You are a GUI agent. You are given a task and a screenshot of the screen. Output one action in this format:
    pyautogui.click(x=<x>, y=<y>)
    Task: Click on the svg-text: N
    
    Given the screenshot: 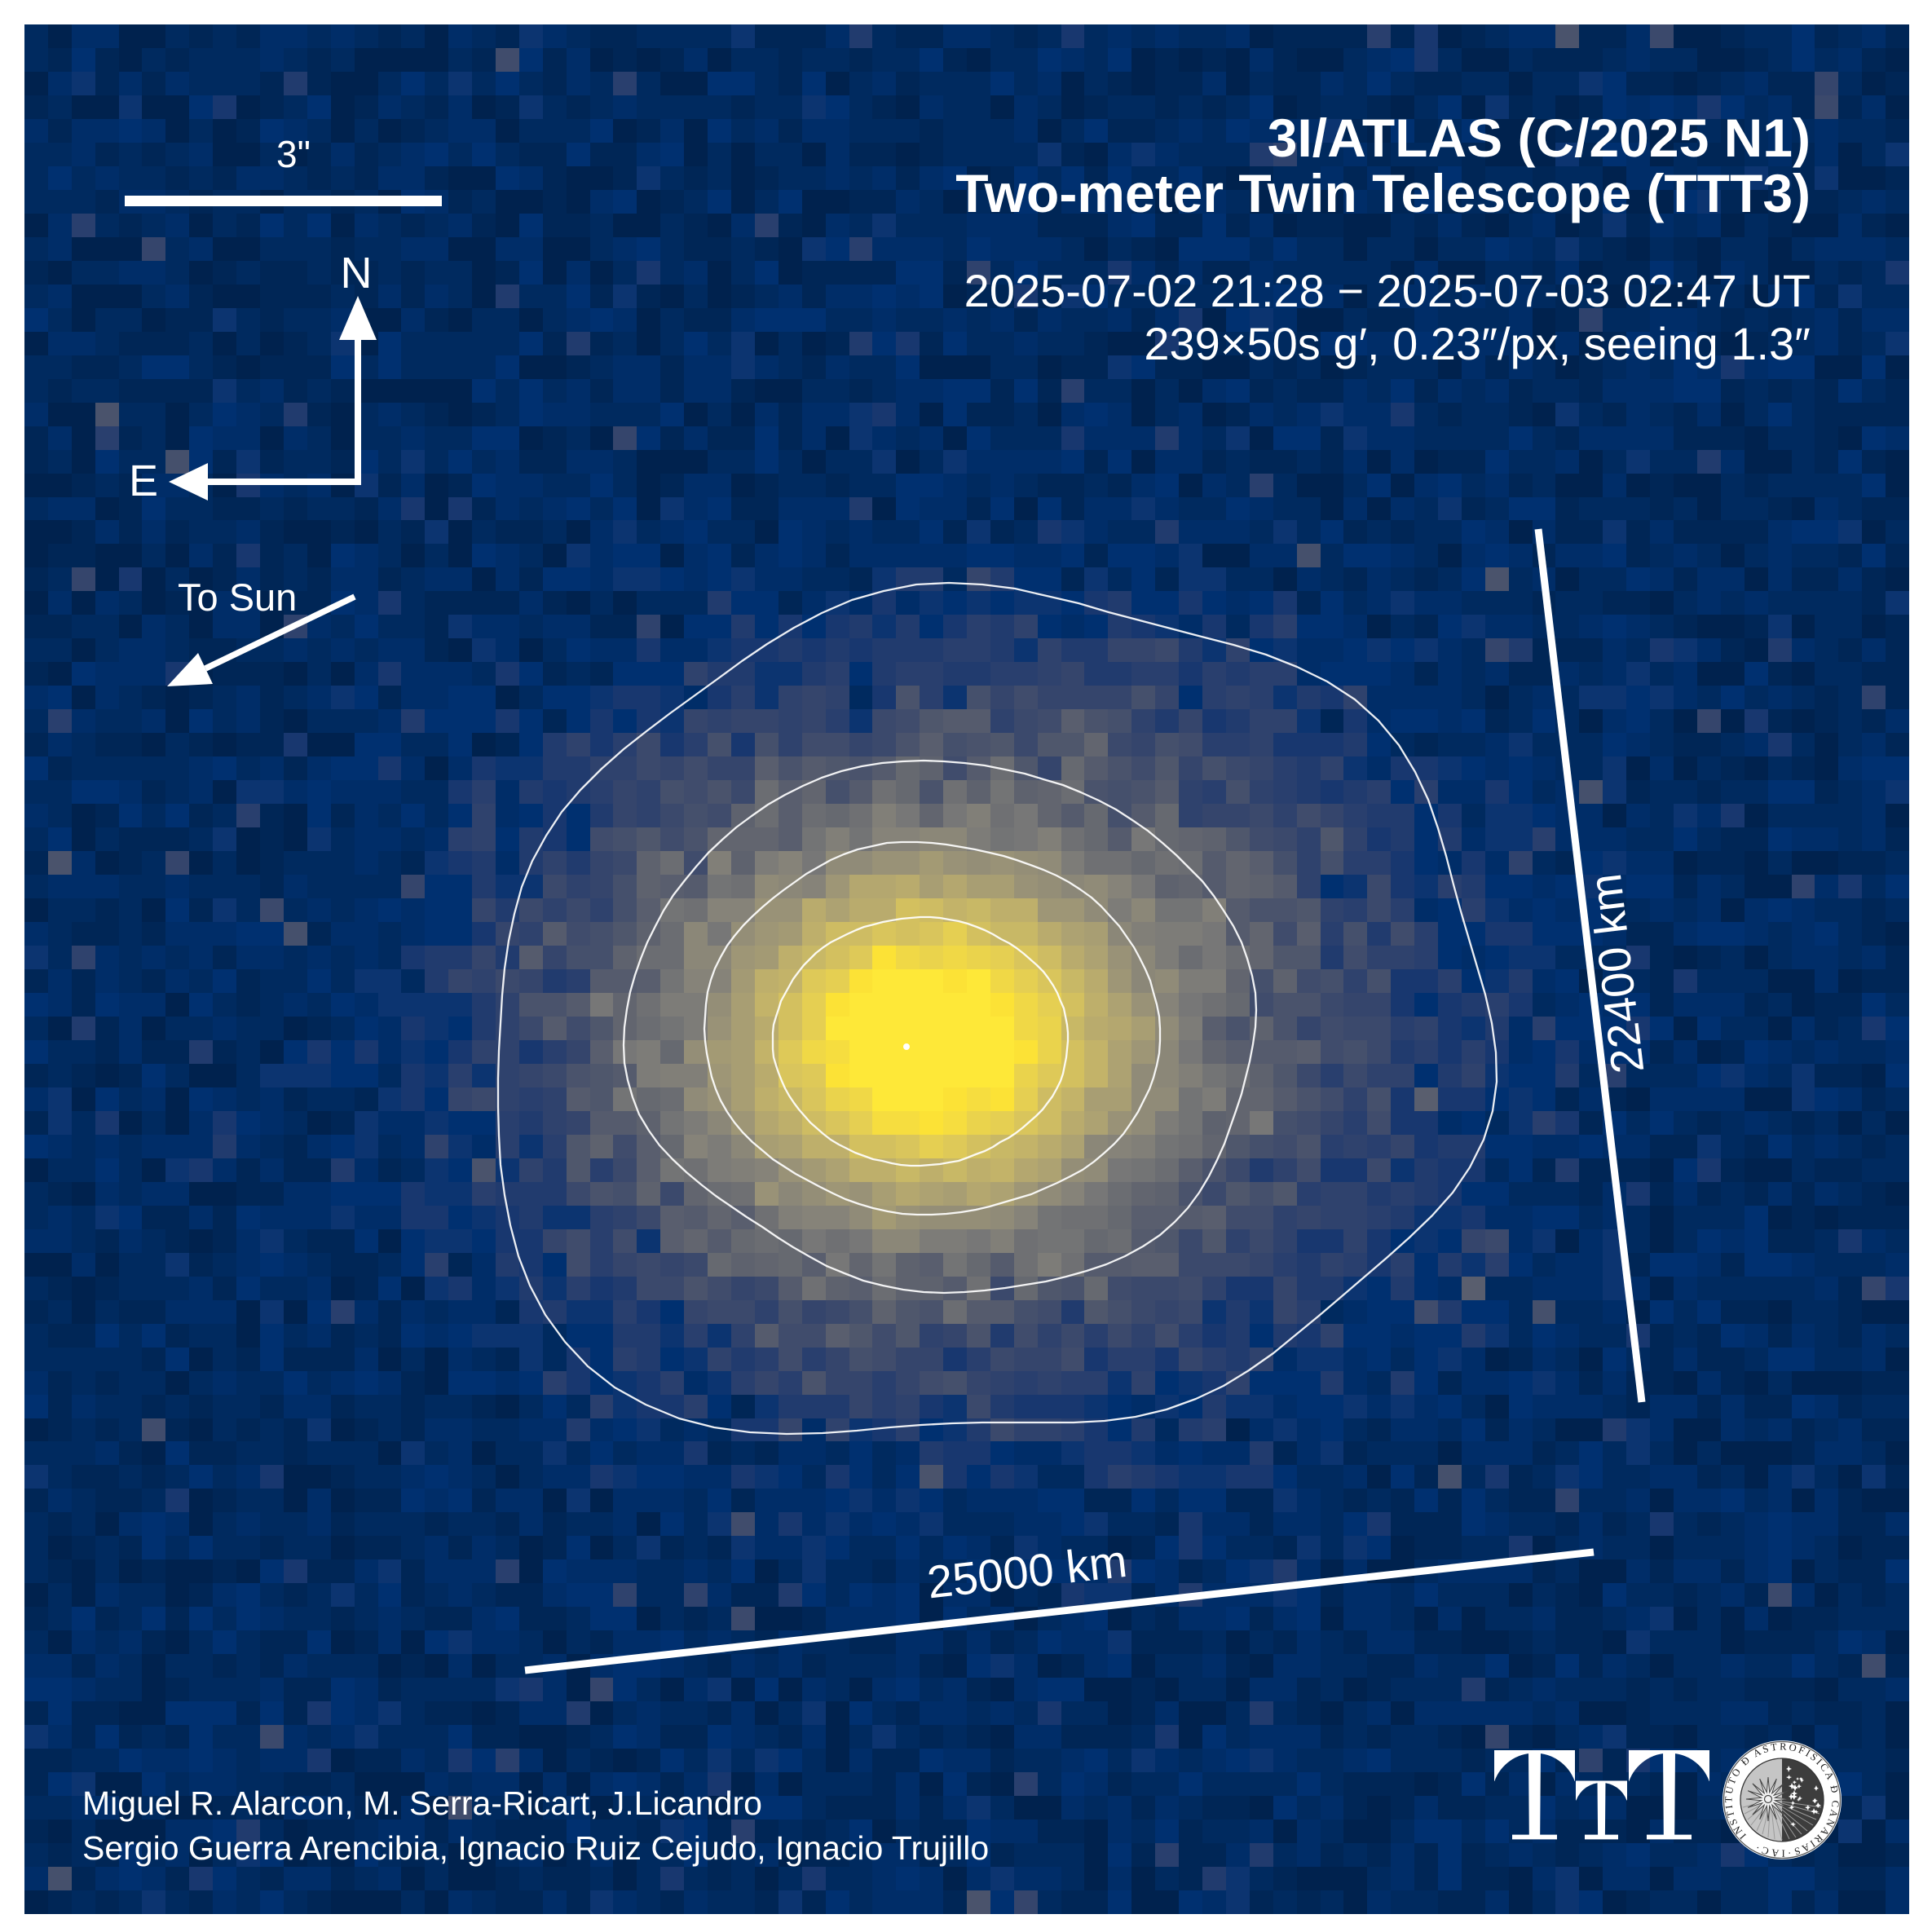 What is the action you would take?
    pyautogui.click(x=357, y=273)
    